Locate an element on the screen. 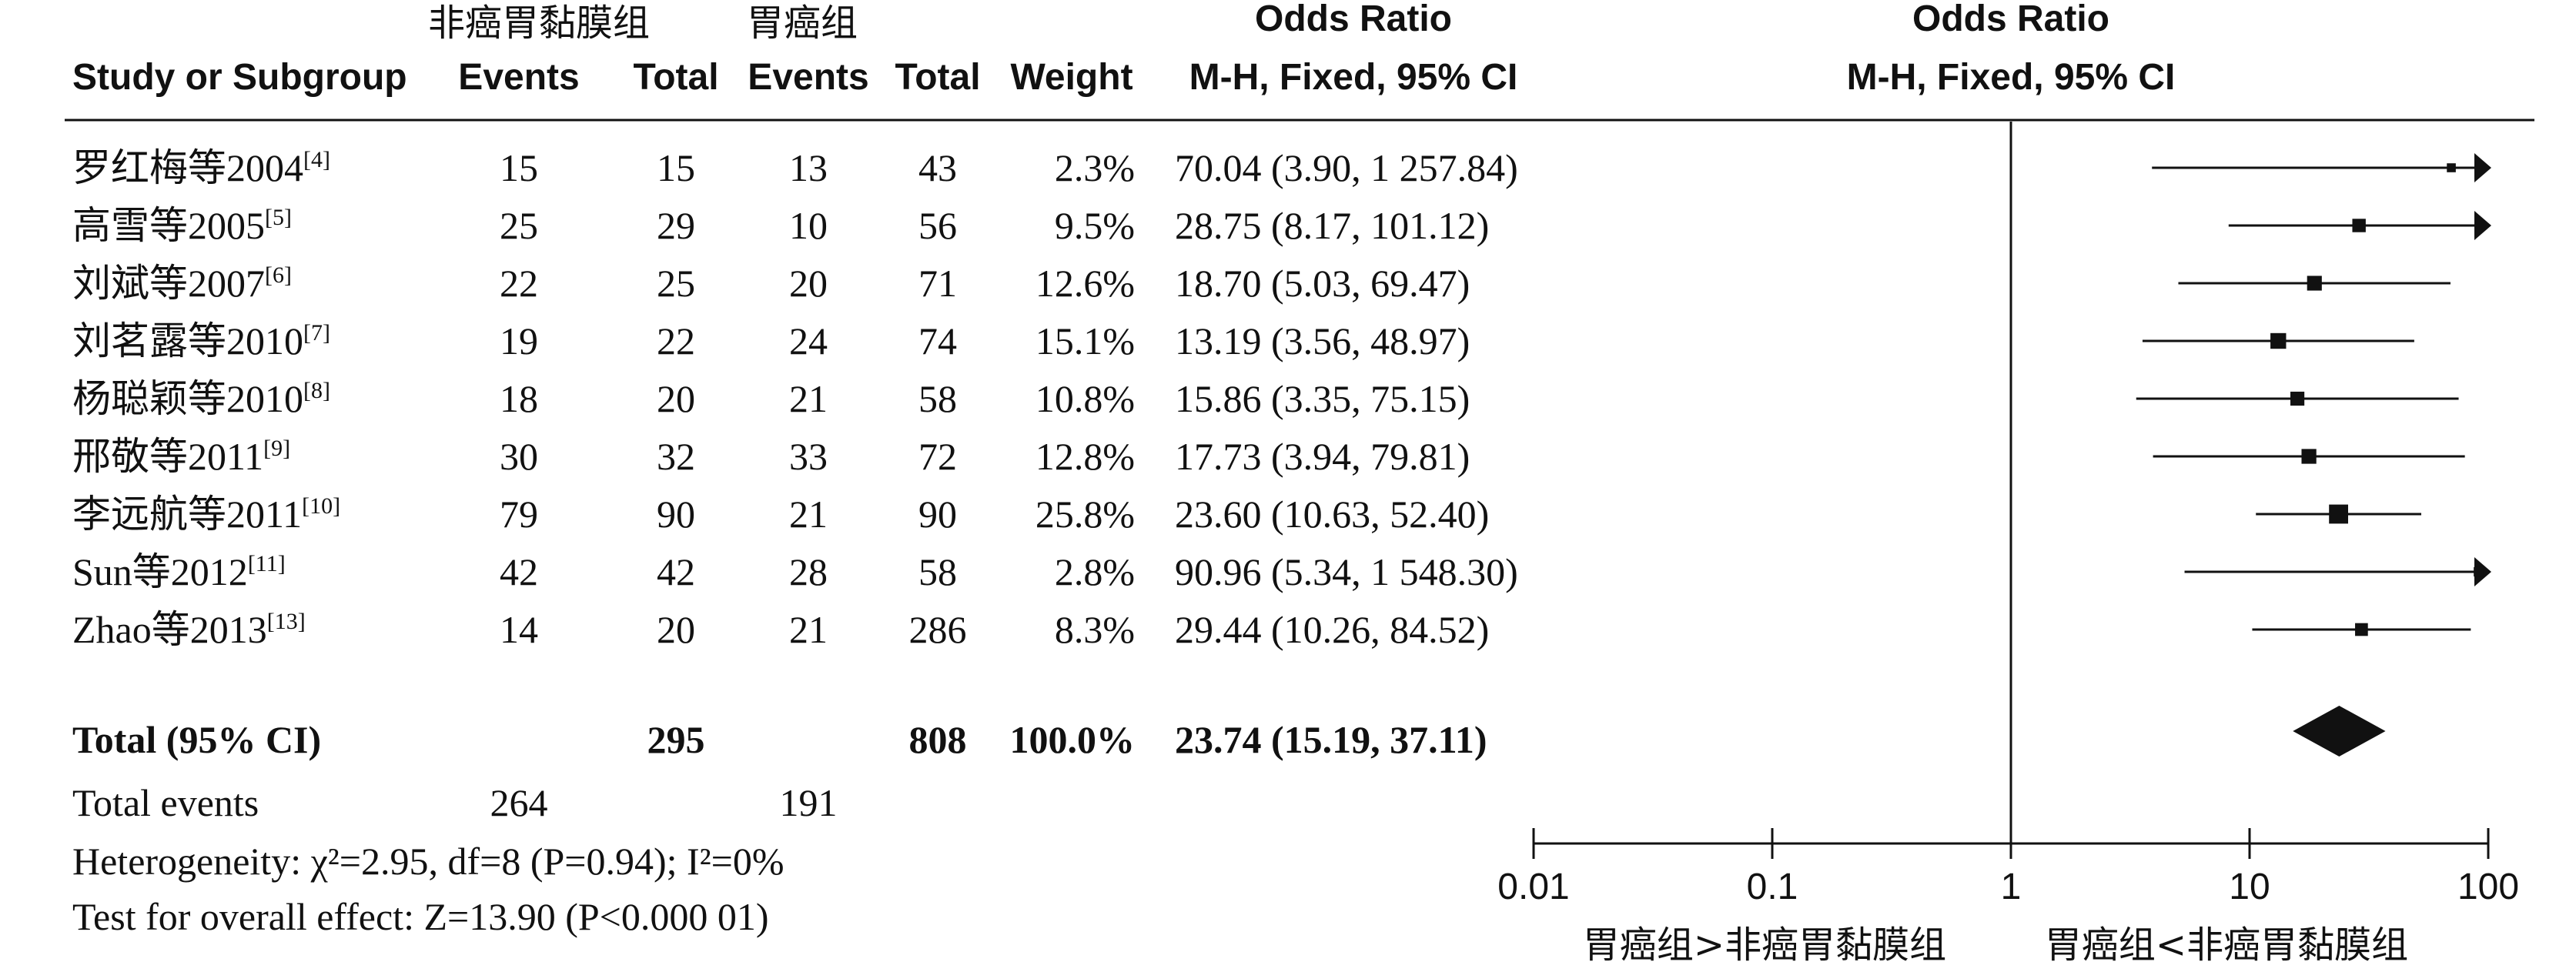 The height and width of the screenshot is (962, 2576). g1-total: 90 is located at coordinates (676, 514).